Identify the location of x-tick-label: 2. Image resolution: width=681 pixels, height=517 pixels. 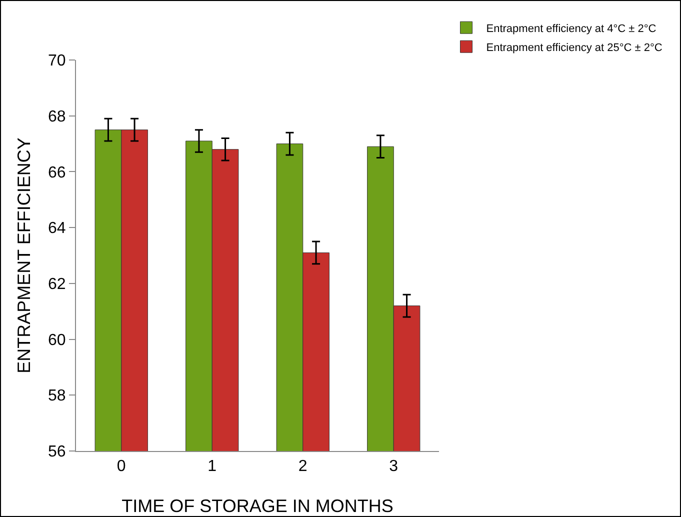
(303, 467).